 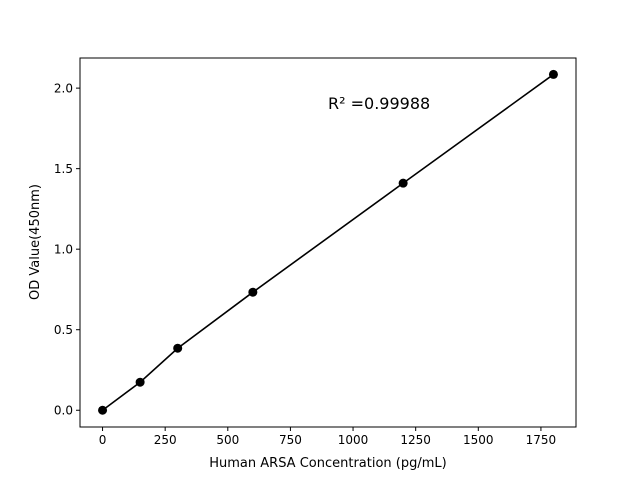 What do you see at coordinates (379, 103) in the screenshot?
I see `r-squared-annotation: R² =0.99988` at bounding box center [379, 103].